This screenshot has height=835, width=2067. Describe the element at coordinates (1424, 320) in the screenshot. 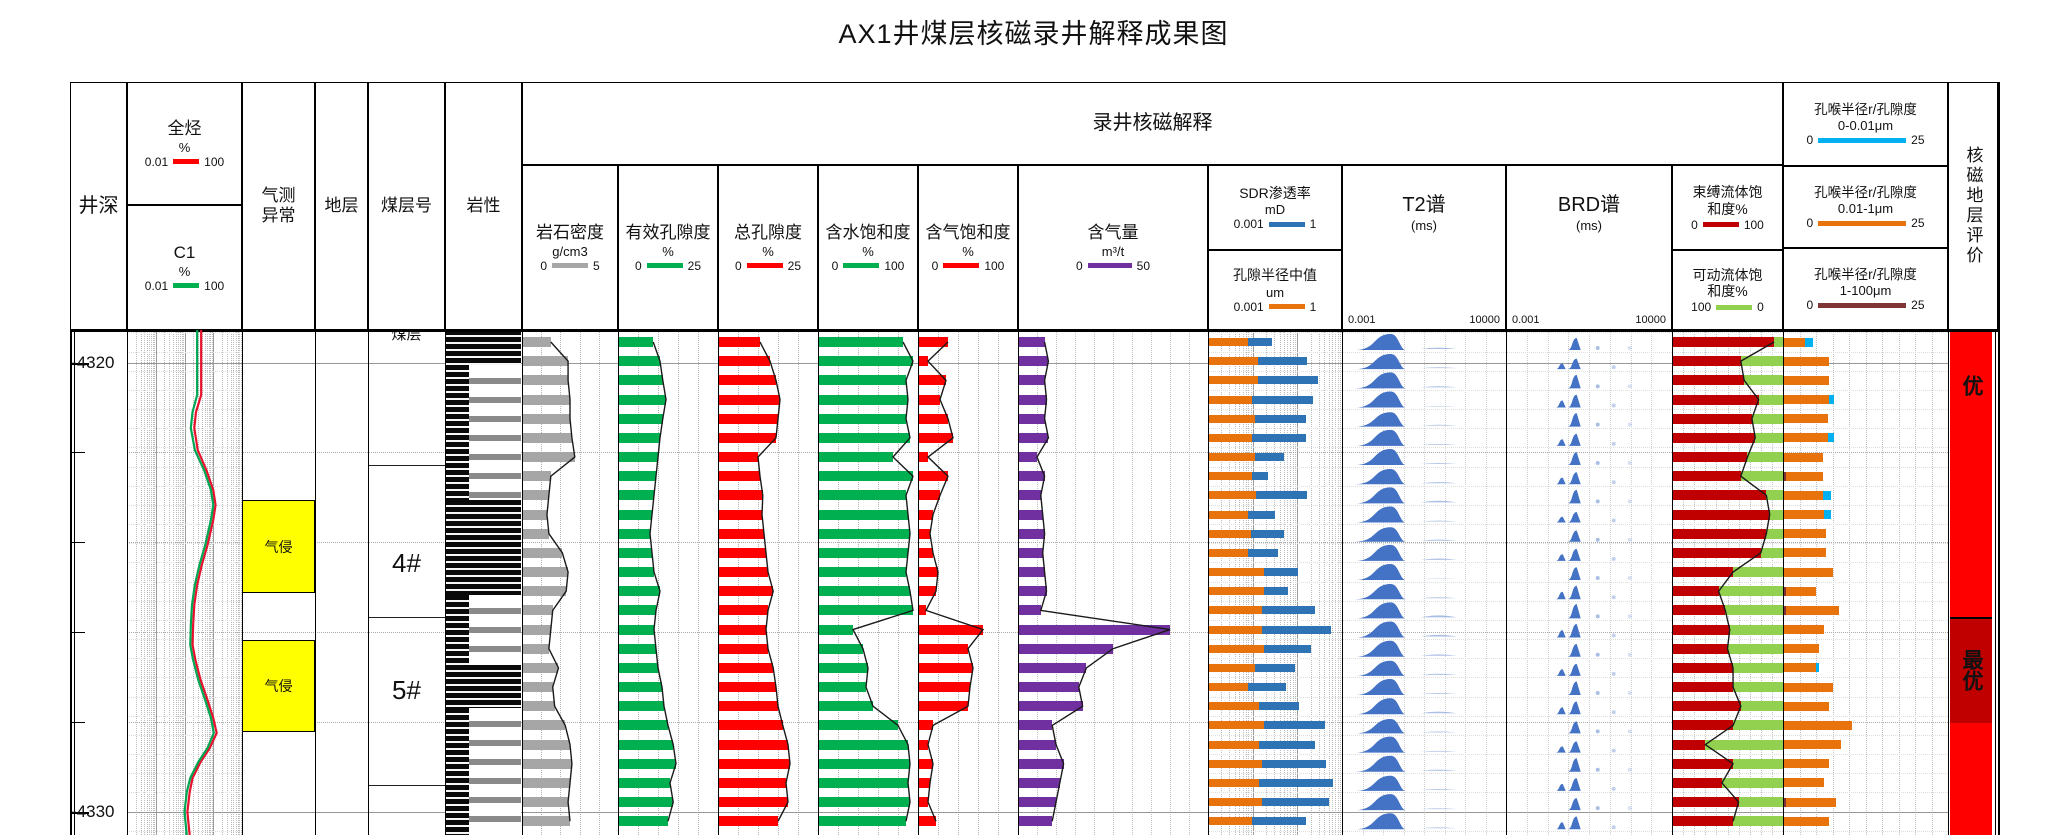

I see `t2-range: 0.001 10000` at that location.